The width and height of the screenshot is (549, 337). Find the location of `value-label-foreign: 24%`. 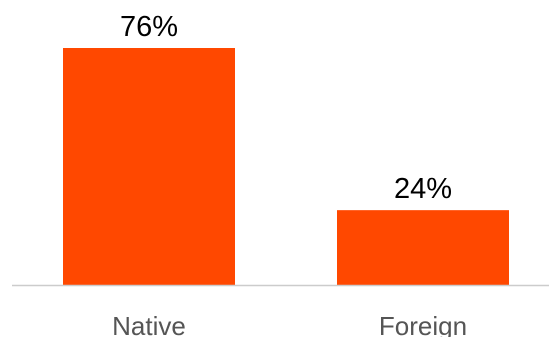

value-label-foreign: 24% is located at coordinates (423, 189).